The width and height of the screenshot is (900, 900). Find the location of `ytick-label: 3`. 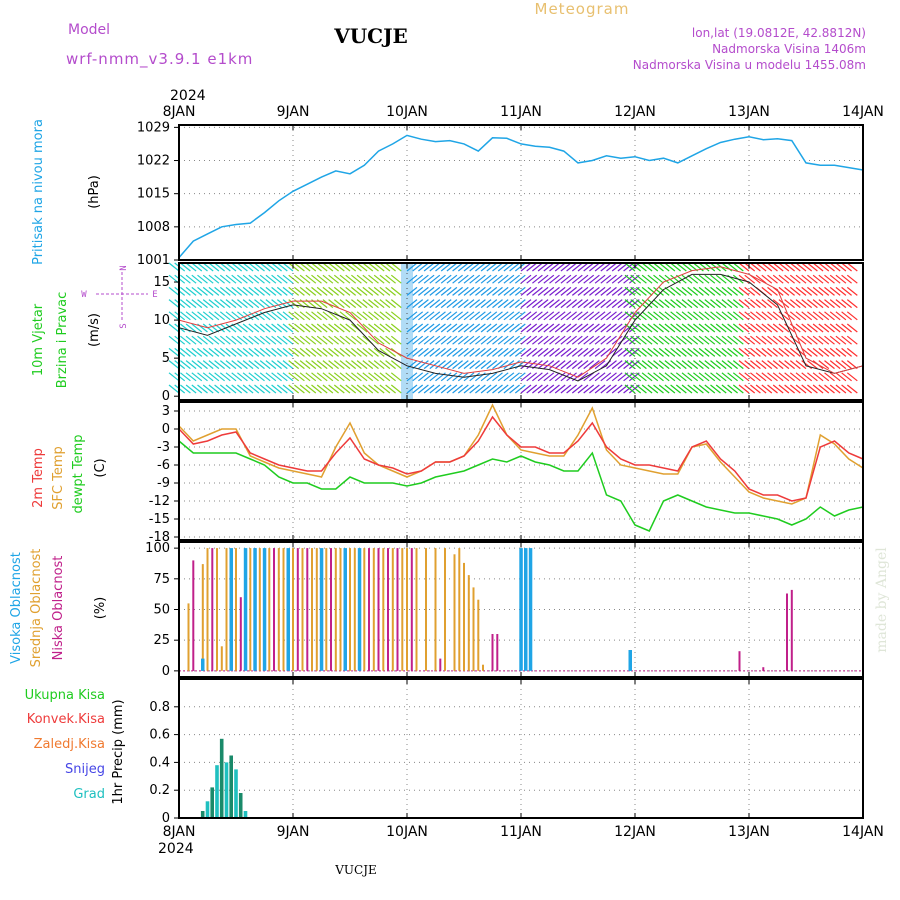

ytick-label: 3 is located at coordinates (166, 411).